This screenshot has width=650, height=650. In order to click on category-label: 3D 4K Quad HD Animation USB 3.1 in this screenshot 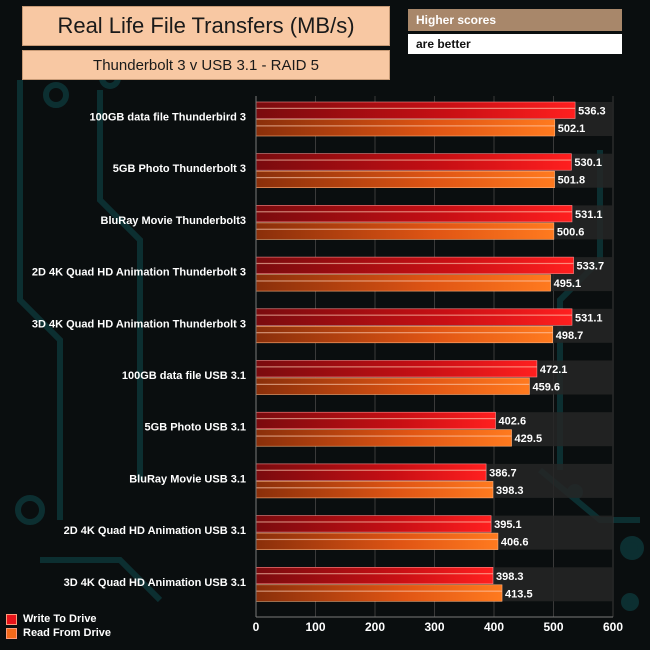, I will do `click(155, 583)`.